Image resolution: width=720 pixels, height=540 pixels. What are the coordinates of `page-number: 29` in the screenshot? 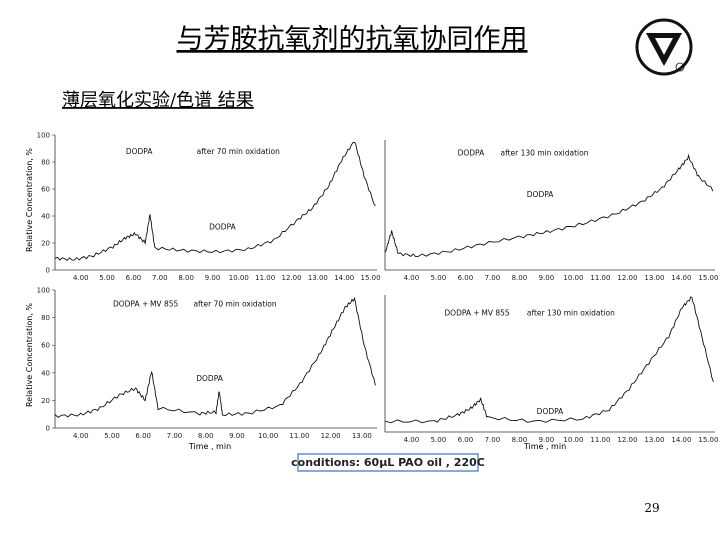 It's located at (651, 508).